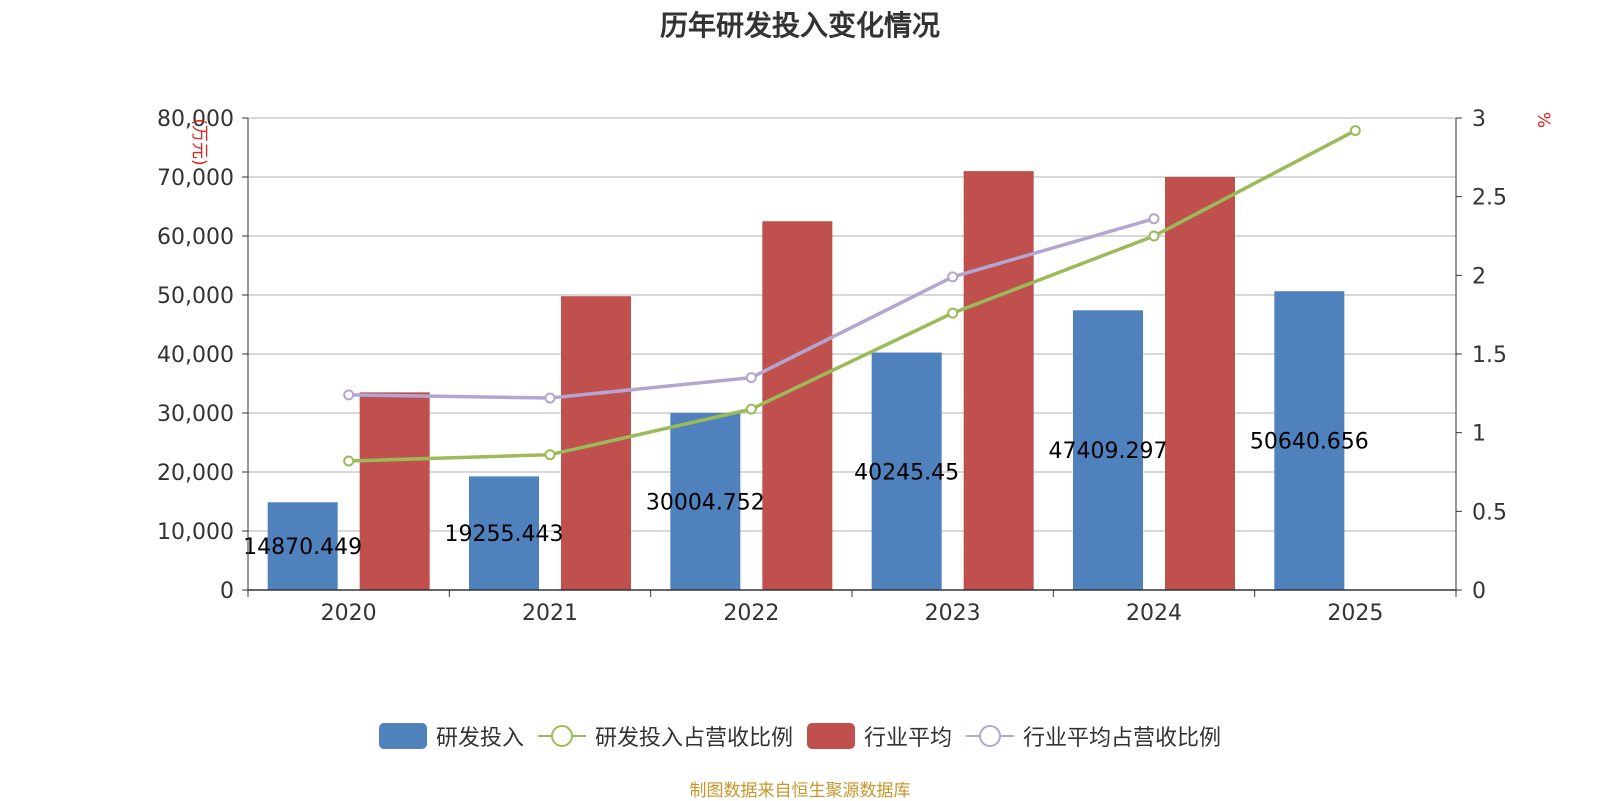  What do you see at coordinates (1489, 512) in the screenshot?
I see `y-right-tick-label: 0.5` at bounding box center [1489, 512].